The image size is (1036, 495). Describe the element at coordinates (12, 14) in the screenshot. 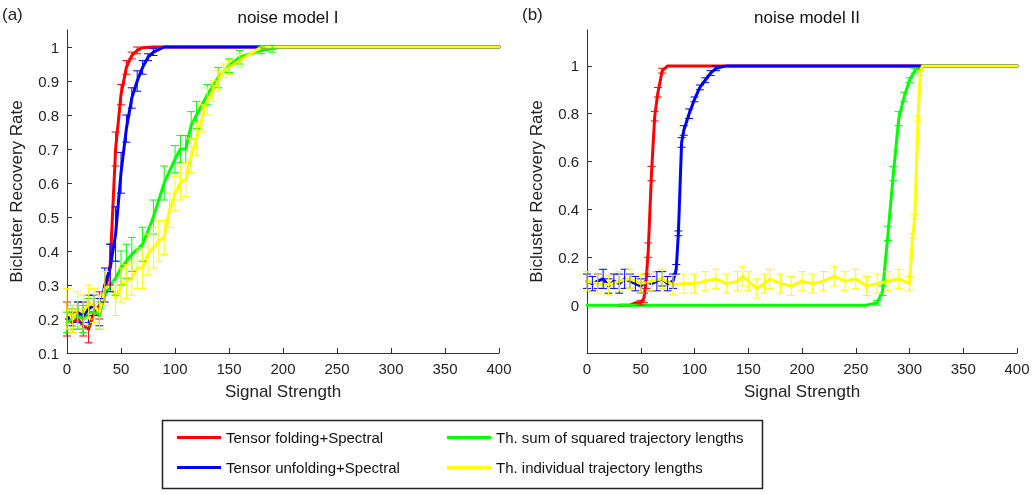

I see `text: (a)` at that location.